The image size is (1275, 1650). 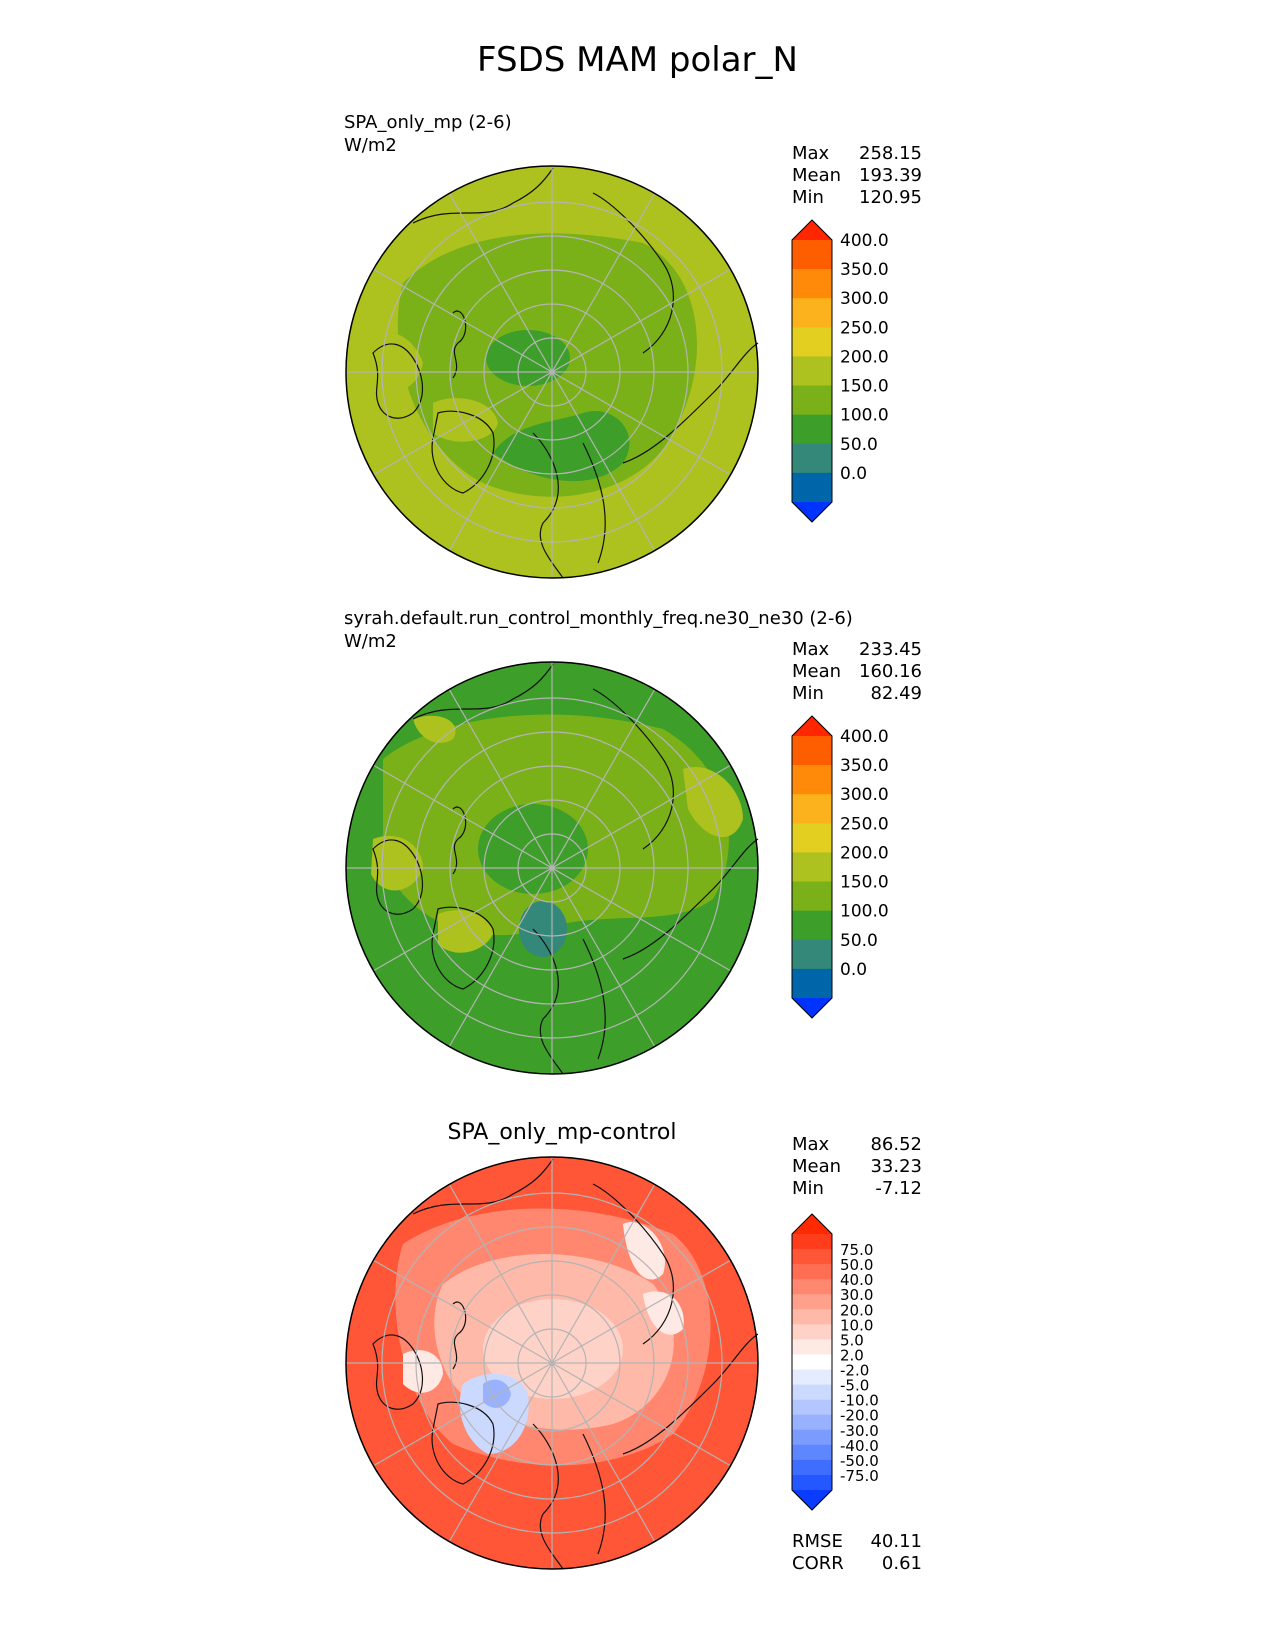 I want to click on colorbar-tick-label: -40.0, so click(x=859, y=1446).